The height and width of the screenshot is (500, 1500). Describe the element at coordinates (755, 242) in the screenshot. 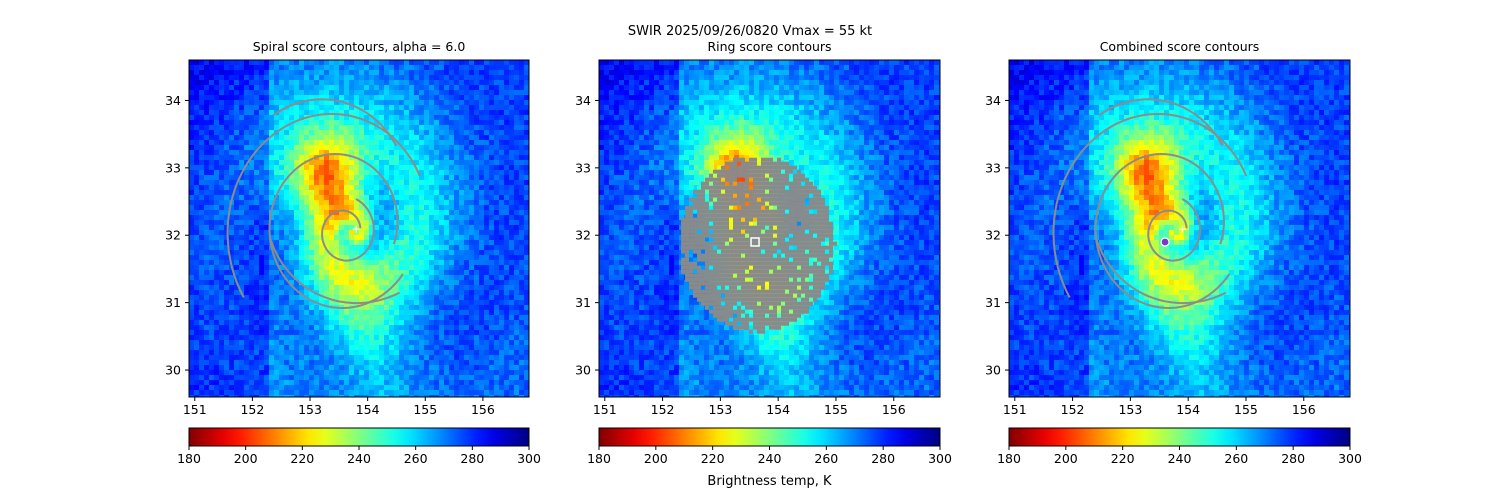

I see `best-ring-center-marker` at that location.